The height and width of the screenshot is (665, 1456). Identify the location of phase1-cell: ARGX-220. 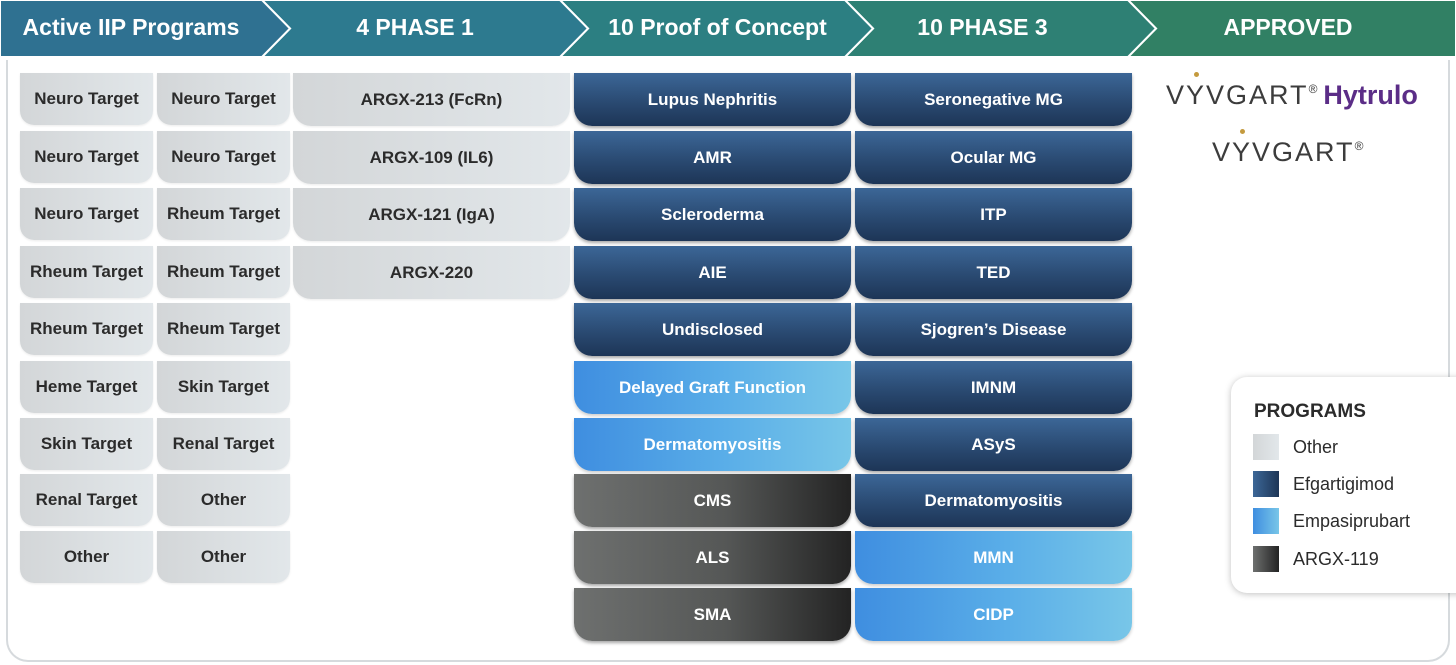
(431, 272).